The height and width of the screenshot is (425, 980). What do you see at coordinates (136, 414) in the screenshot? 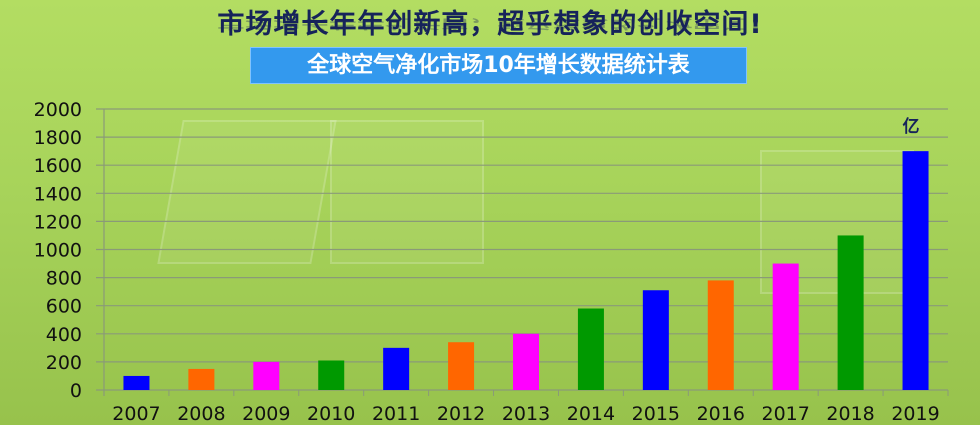
I see `x-tick-label: 2007` at bounding box center [136, 414].